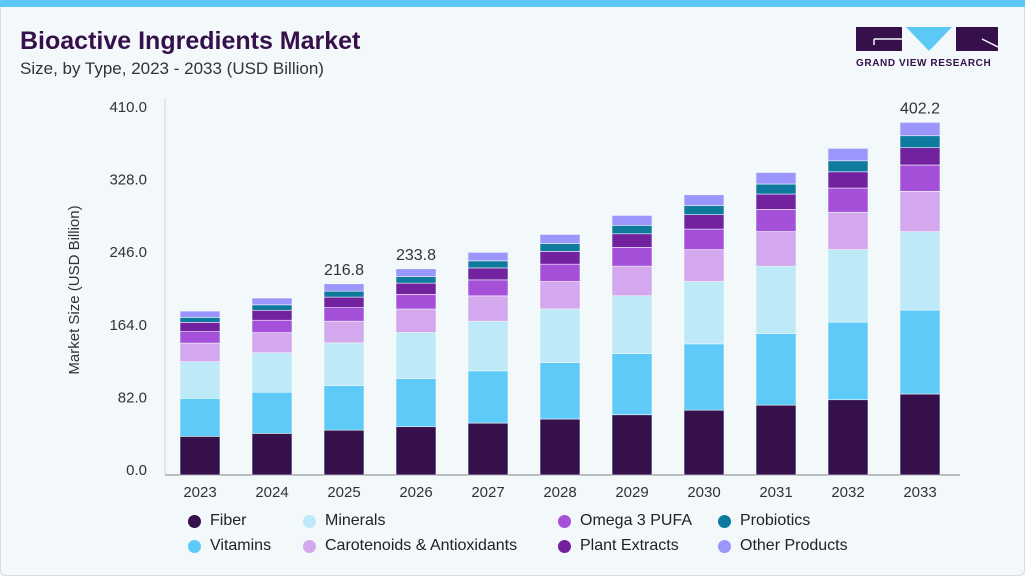 The height and width of the screenshot is (576, 1025). Describe the element at coordinates (847, 492) in the screenshot. I see `x-tick-label: 2032` at that location.